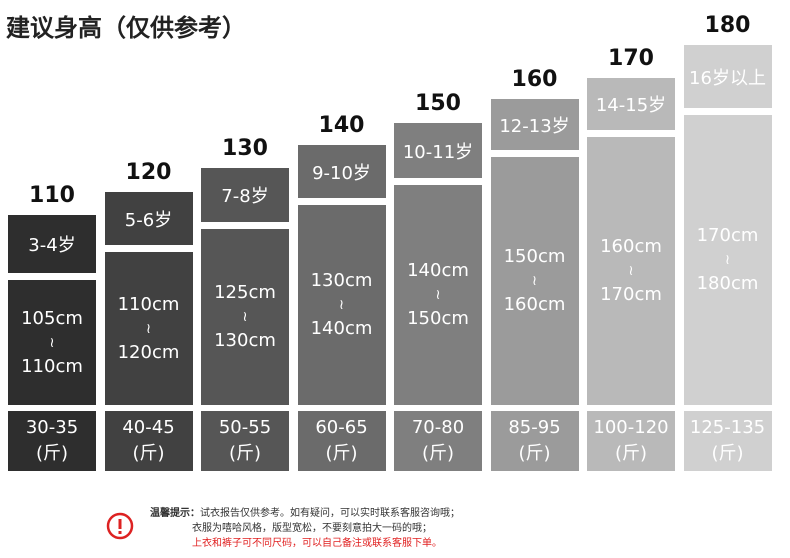 This screenshot has height=558, width=790. Describe the element at coordinates (727, 25) in the screenshot. I see `size-label: 180` at that location.